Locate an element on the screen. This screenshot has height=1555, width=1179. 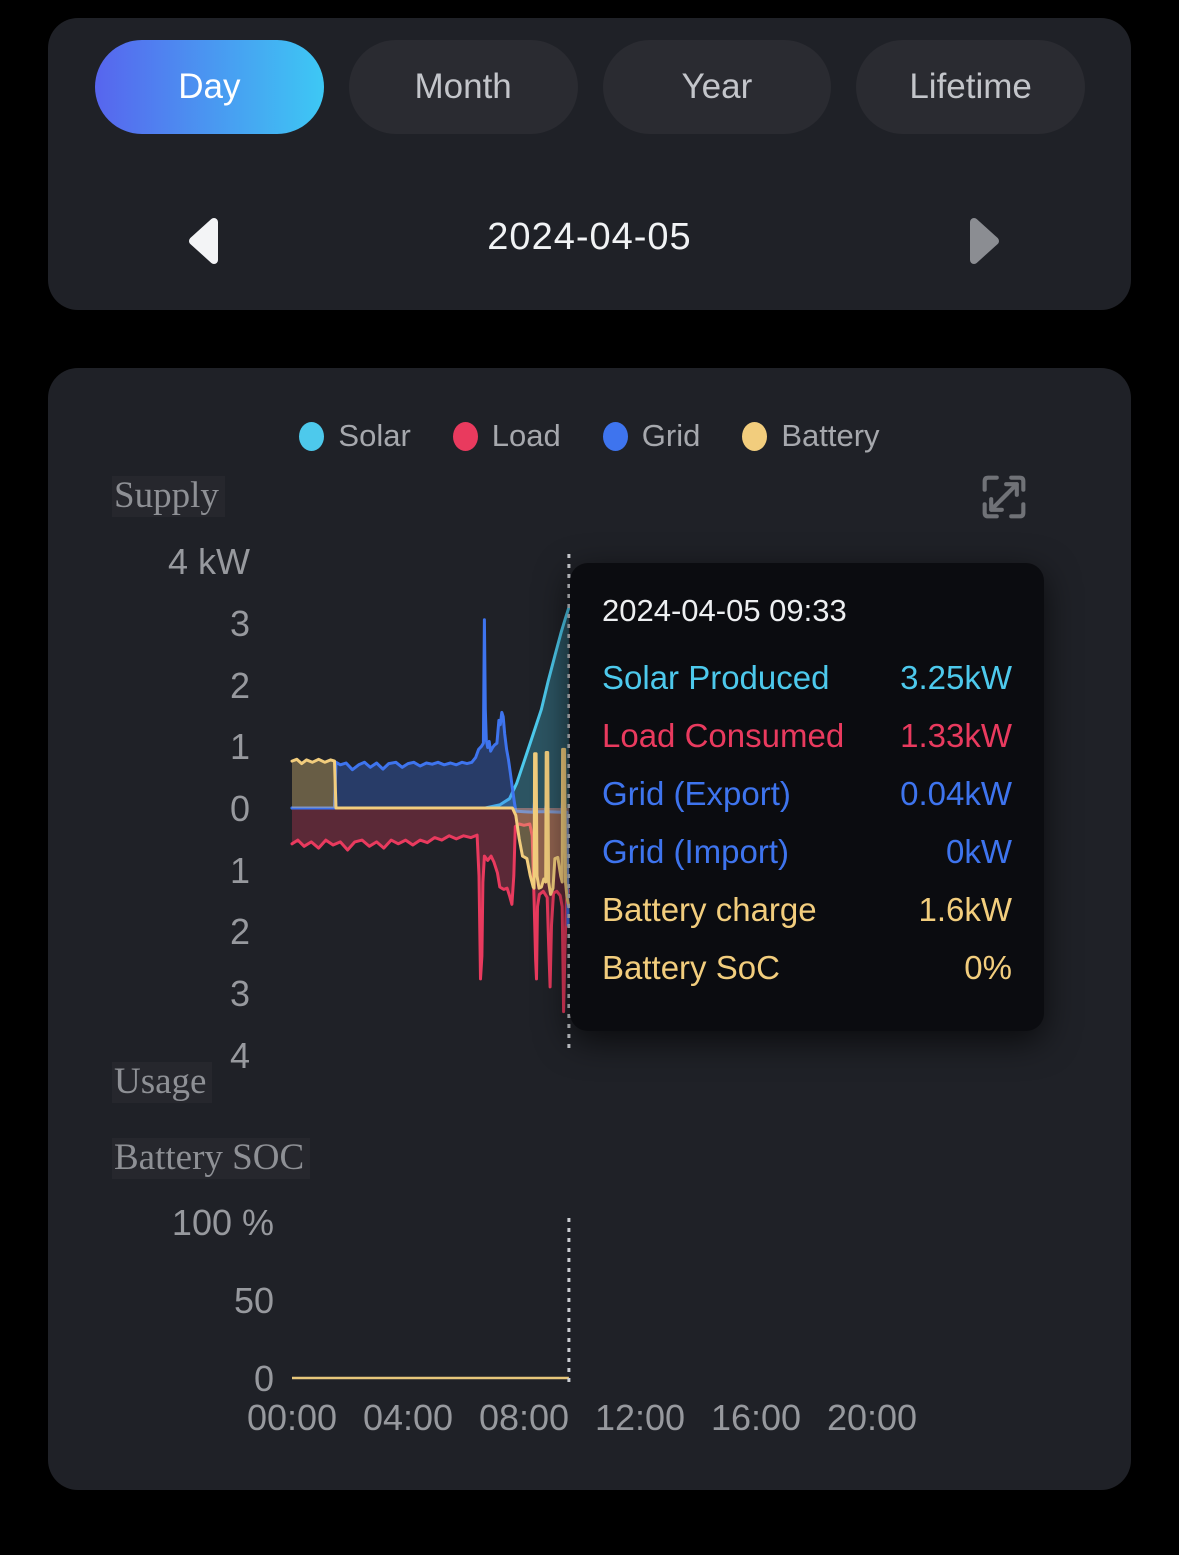
previous-day-button is located at coordinates (204, 242).